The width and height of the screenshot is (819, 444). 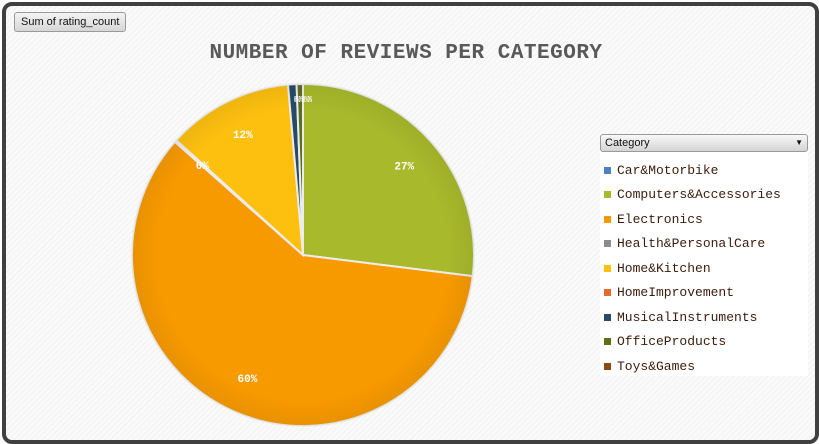 What do you see at coordinates (303, 100) in the screenshot?
I see `data-label-small-slices: 0%0%0%0%` at bounding box center [303, 100].